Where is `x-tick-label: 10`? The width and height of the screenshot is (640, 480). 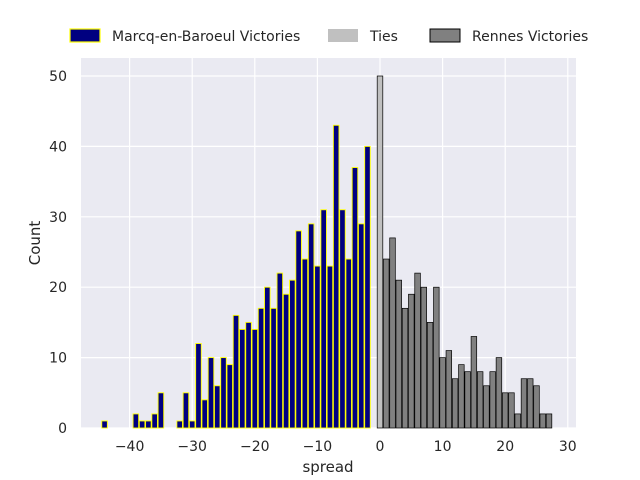
x-tick-label: 10 is located at coordinates (443, 447).